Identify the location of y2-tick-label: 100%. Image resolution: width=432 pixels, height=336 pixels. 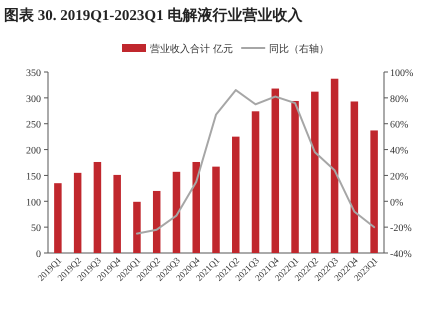
(402, 73).